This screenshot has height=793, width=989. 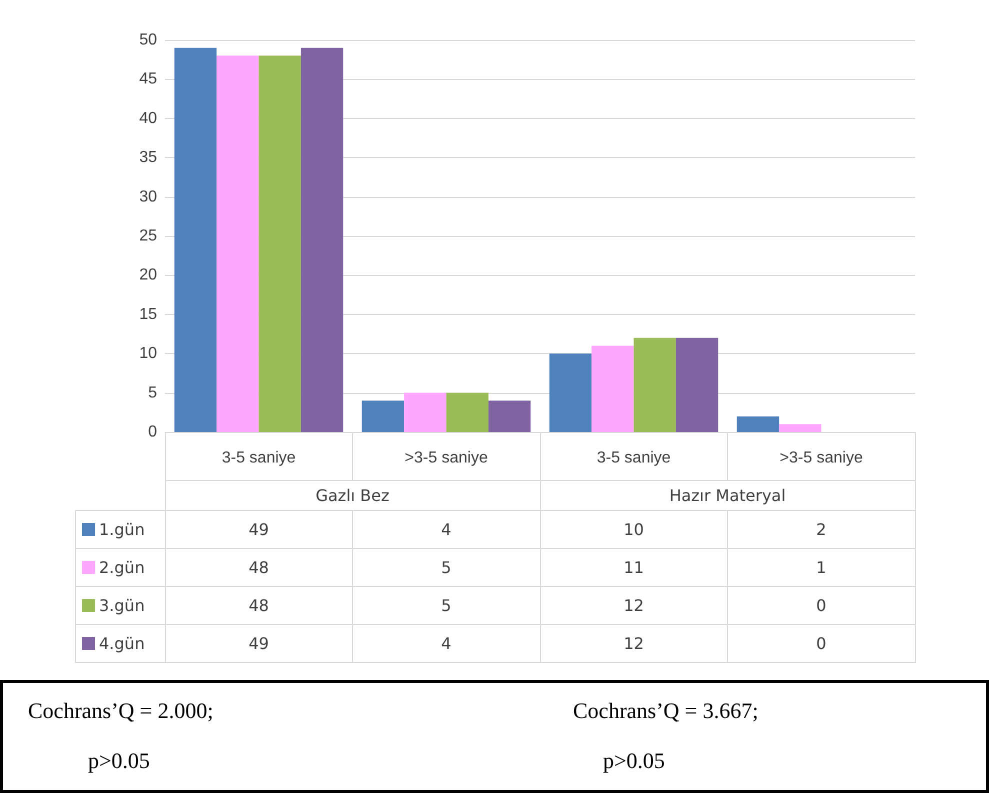 What do you see at coordinates (352, 495) in the screenshot?
I see `text: Gazlı Bez` at bounding box center [352, 495].